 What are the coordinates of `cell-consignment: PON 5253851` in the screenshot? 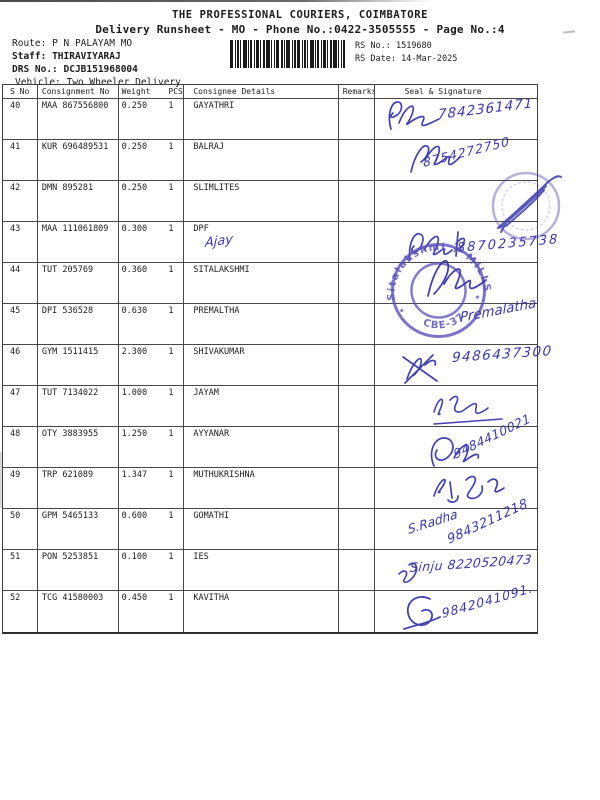 It's located at (78, 570).